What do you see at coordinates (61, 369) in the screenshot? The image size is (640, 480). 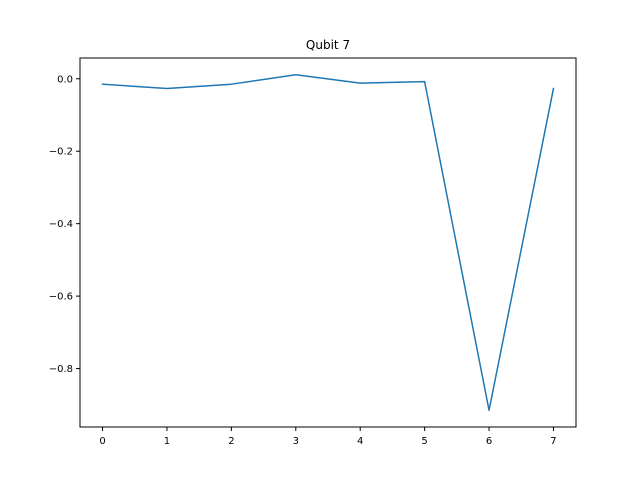 I see `y-tick-label: −0.8` at bounding box center [61, 369].